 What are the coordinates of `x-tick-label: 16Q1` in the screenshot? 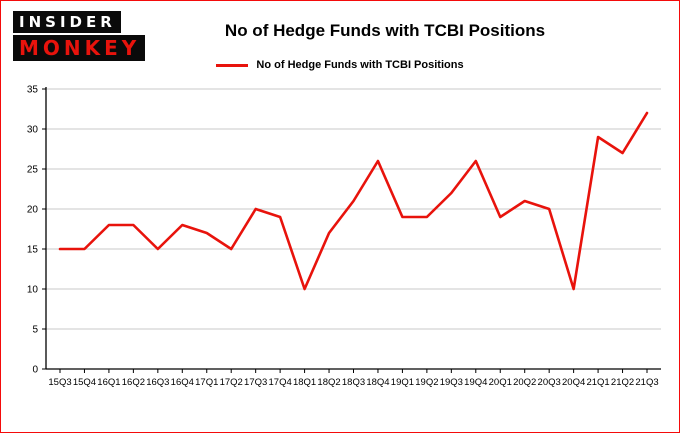 It's located at (108, 382).